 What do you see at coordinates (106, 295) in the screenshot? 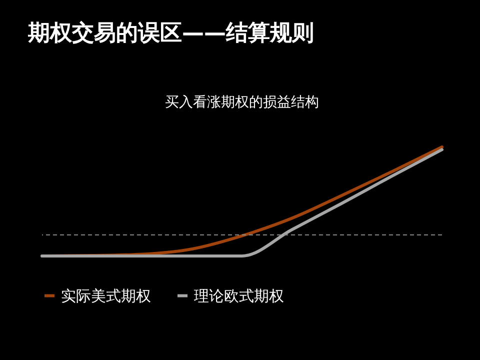
I see `legend-label: 实际美式期权` at bounding box center [106, 295].